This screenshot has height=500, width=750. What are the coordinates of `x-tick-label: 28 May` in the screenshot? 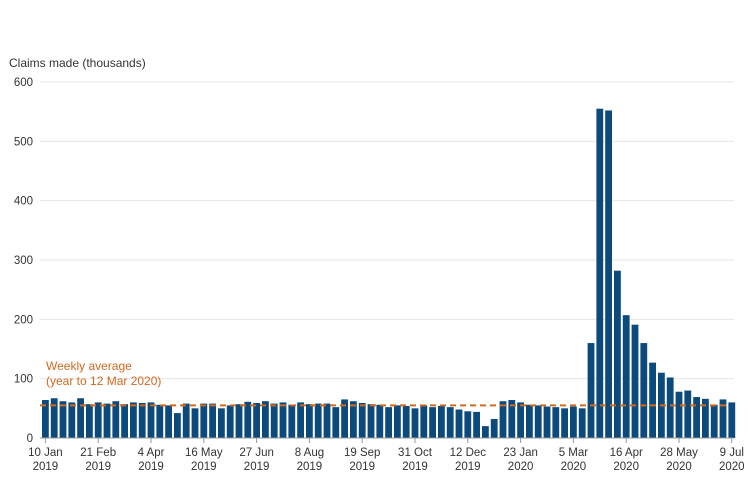 It's located at (679, 453).